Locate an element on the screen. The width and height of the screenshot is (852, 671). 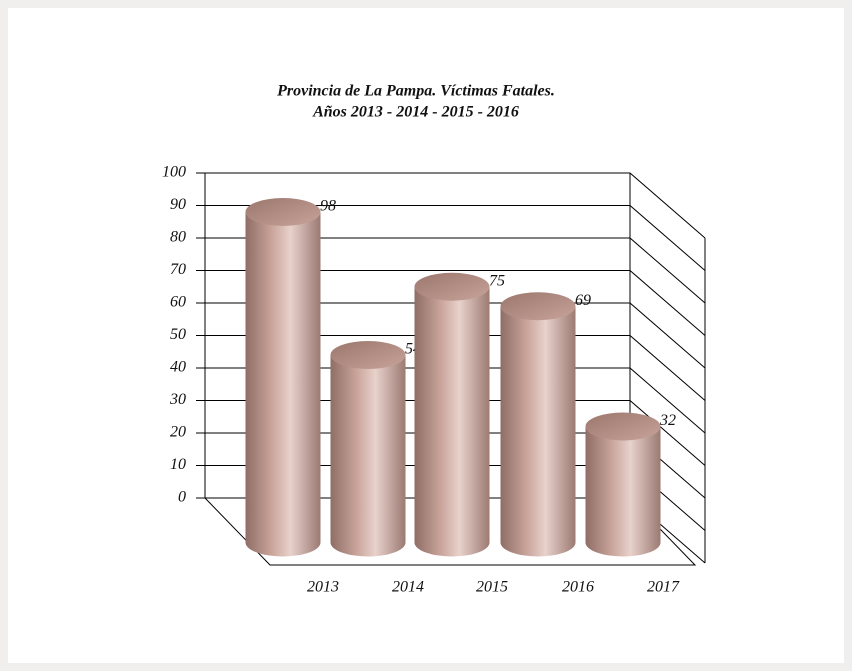
x-tick-label: 2015 is located at coordinates (492, 587).